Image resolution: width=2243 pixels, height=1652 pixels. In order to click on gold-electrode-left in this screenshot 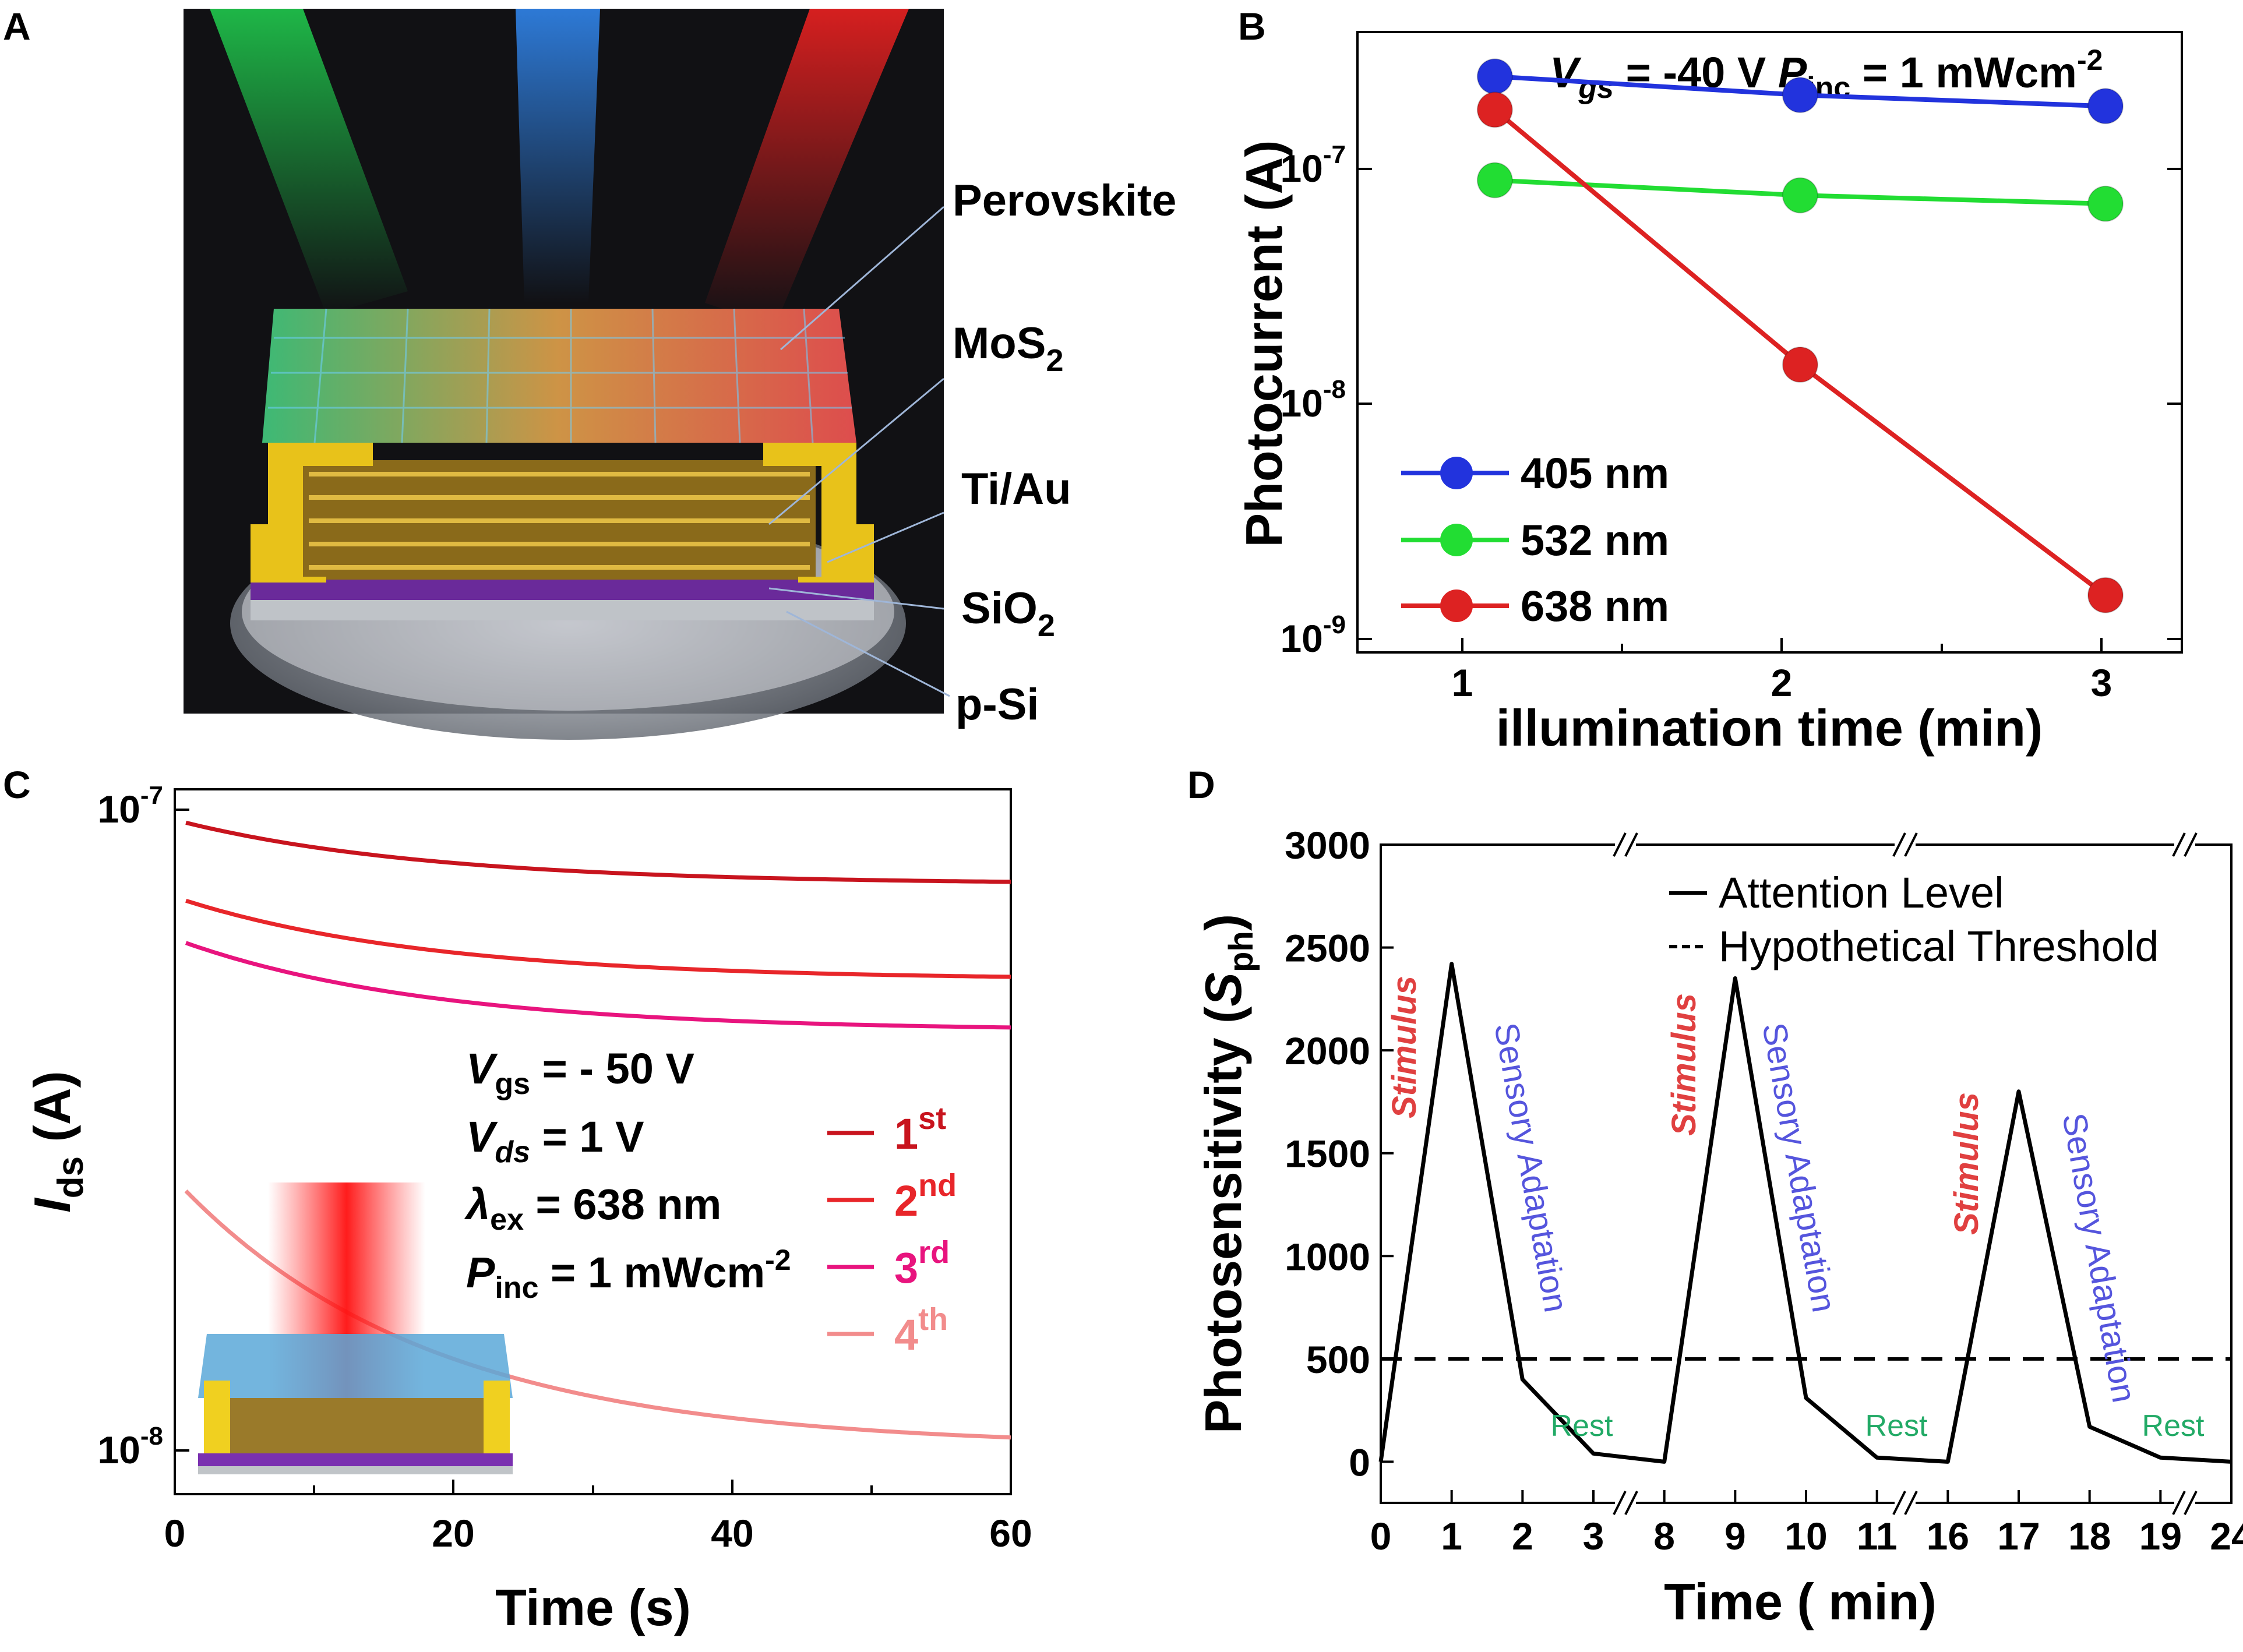, I will do `click(312, 513)`.